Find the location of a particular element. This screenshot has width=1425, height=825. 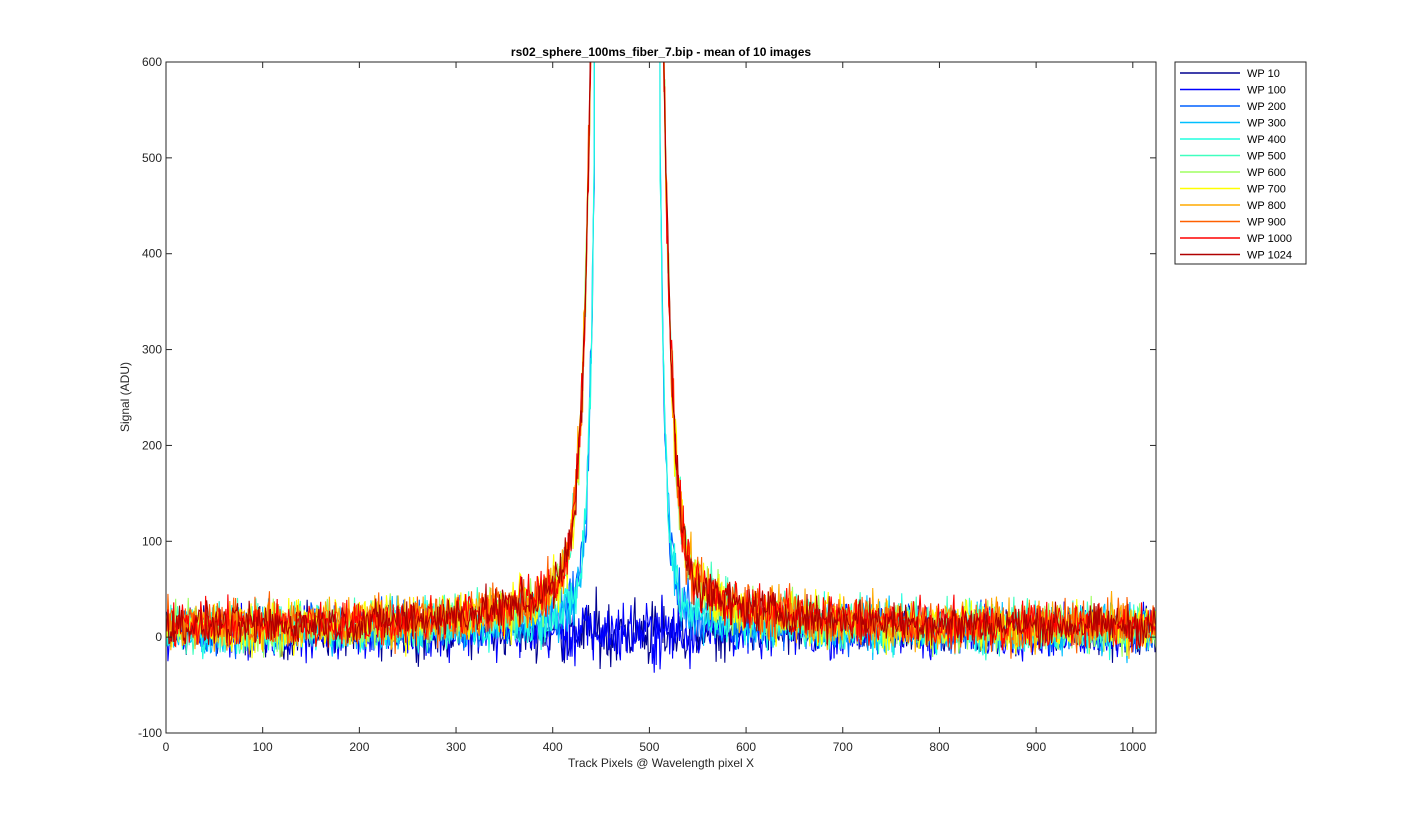

x-tick-label: 400 is located at coordinates (553, 747).